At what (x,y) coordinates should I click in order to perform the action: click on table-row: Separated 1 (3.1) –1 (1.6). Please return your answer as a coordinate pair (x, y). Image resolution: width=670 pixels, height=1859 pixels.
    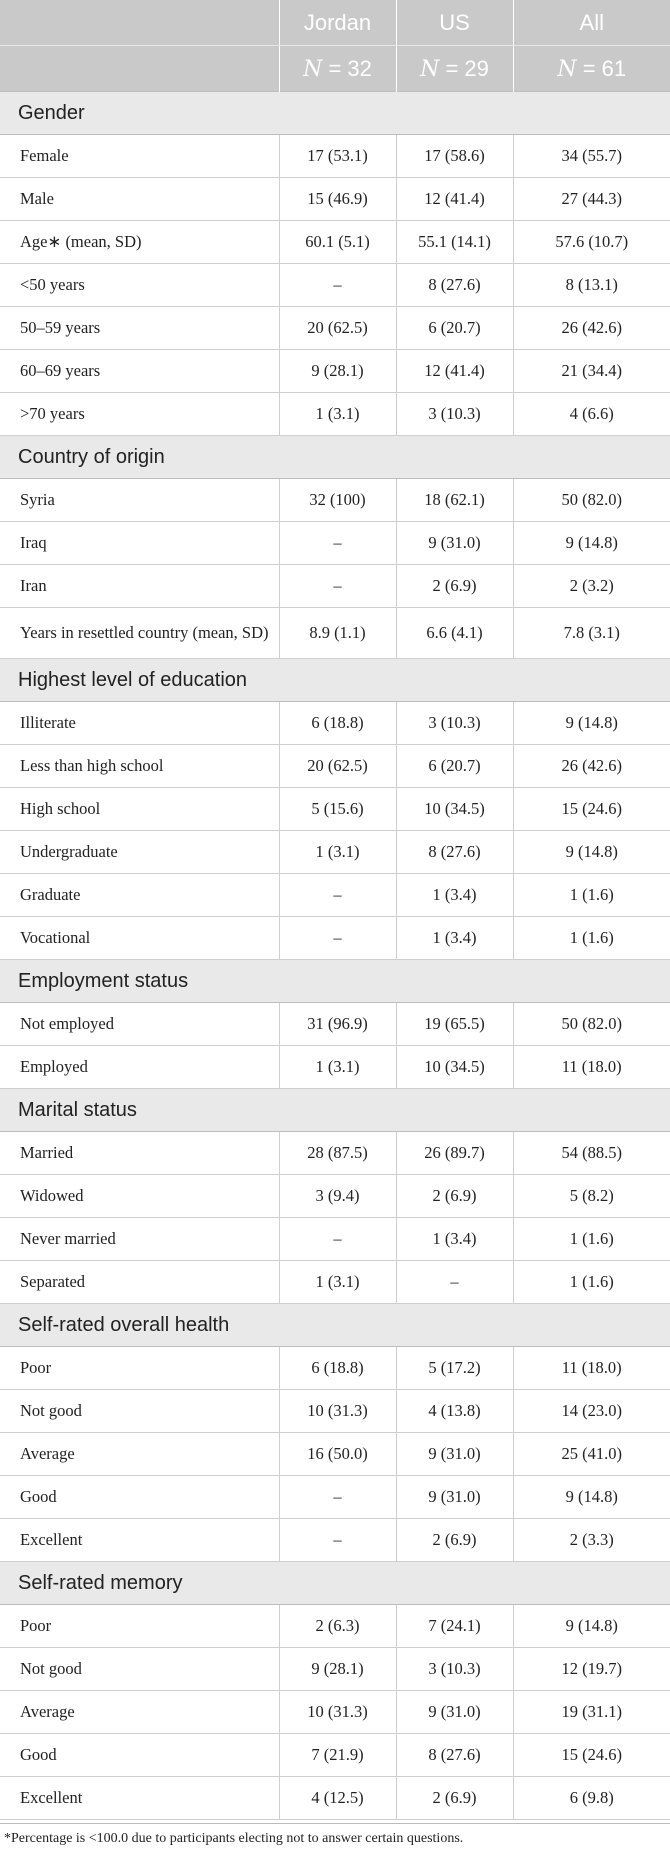
    Looking at the image, I should click on (335, 1282).